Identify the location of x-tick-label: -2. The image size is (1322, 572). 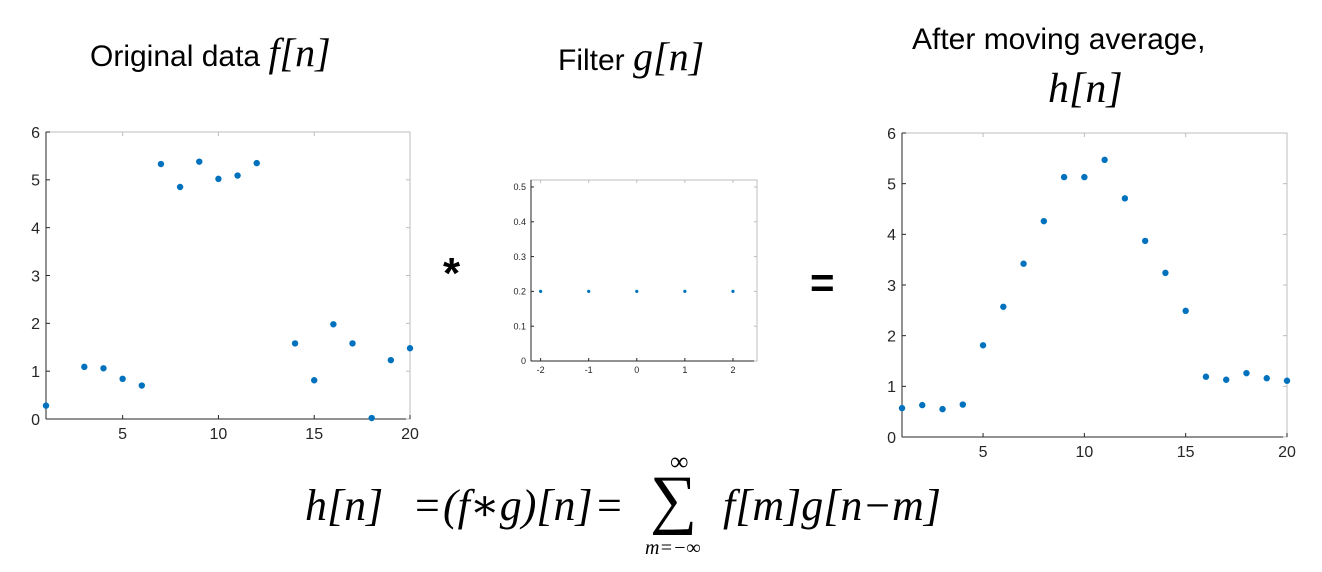
(541, 370).